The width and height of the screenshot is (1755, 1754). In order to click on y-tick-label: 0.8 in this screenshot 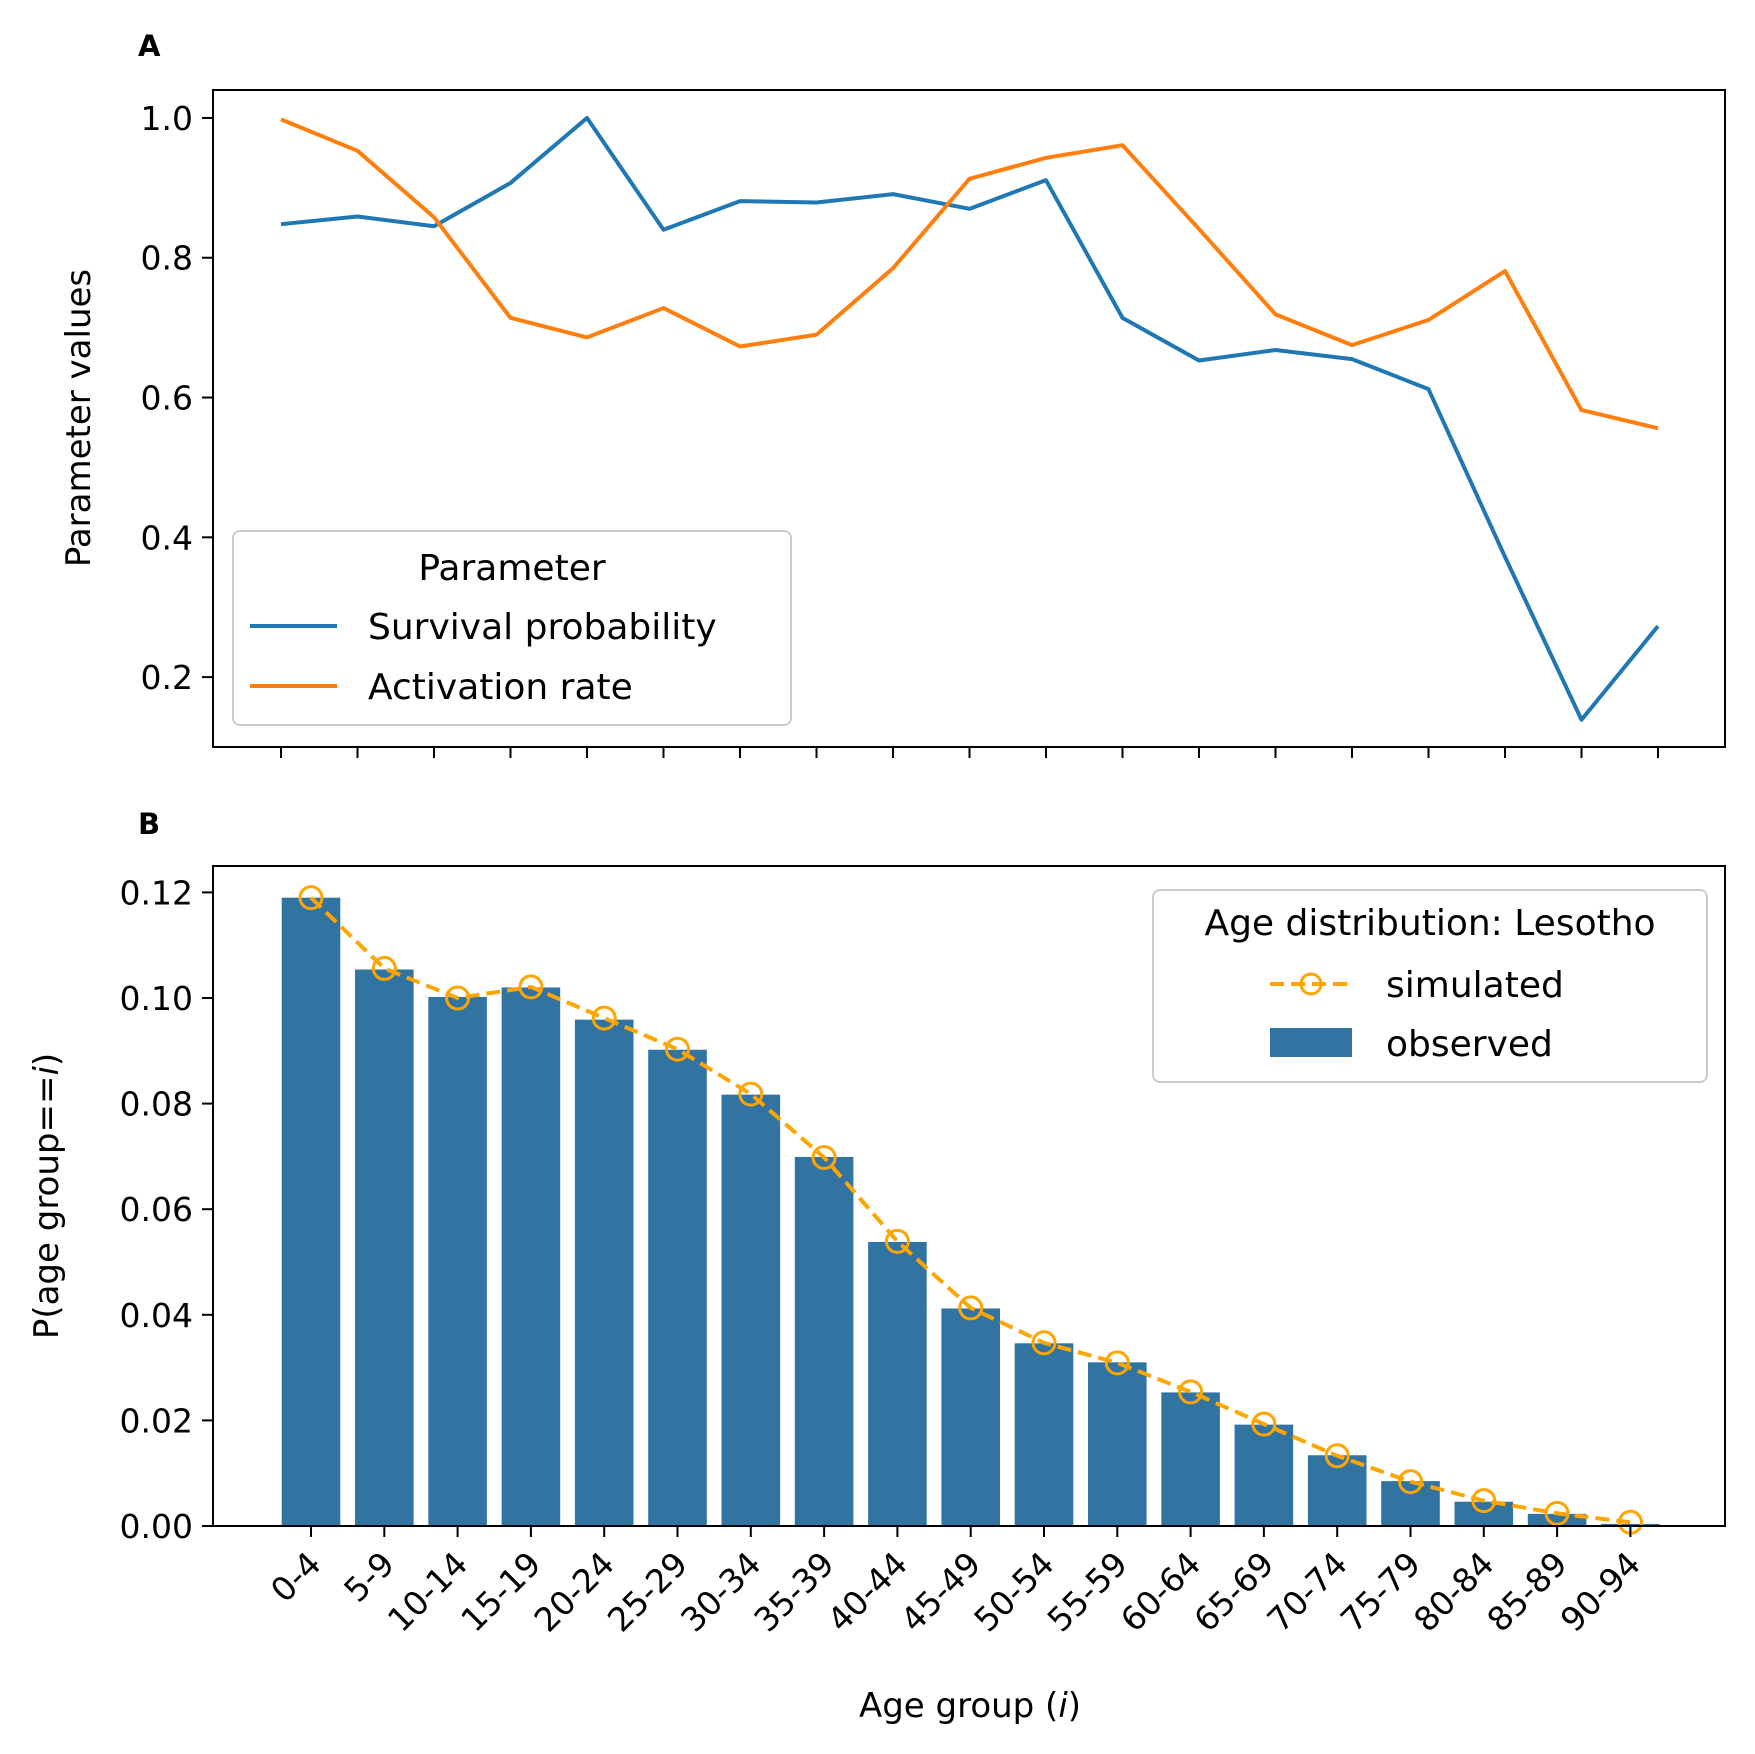, I will do `click(167, 258)`.